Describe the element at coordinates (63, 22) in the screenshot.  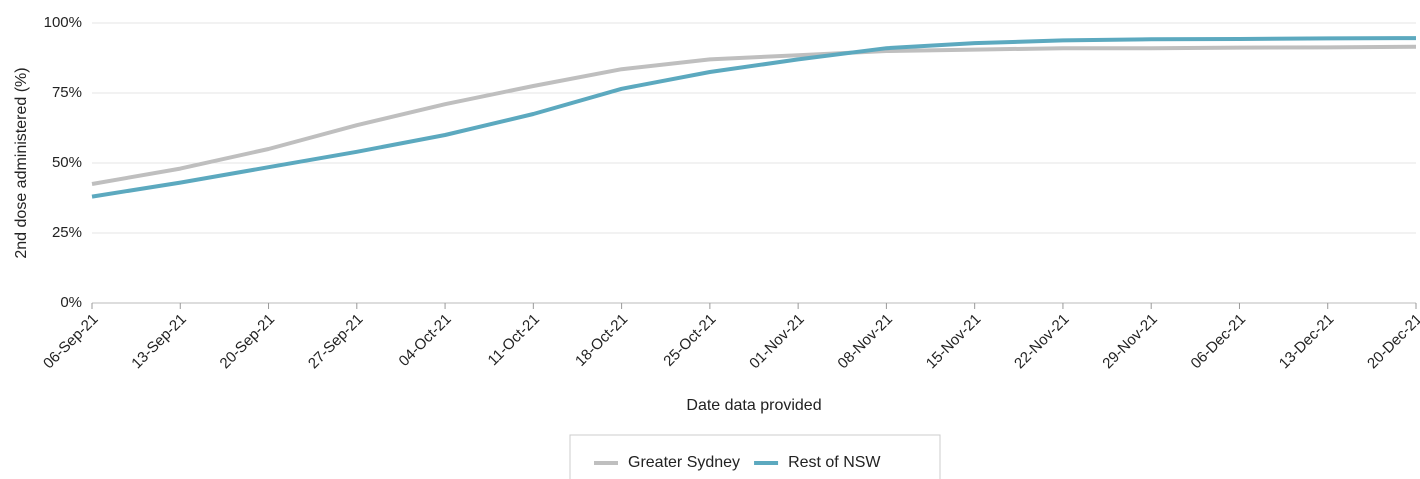
I see `y-tick-label: 100%` at that location.